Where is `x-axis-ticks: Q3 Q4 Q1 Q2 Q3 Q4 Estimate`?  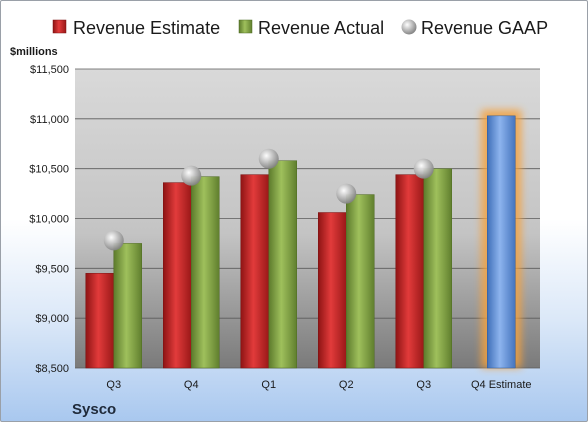 x-axis-ticks: Q3 Q4 Q1 Q2 Q3 Q4 Estimate is located at coordinates (318, 385).